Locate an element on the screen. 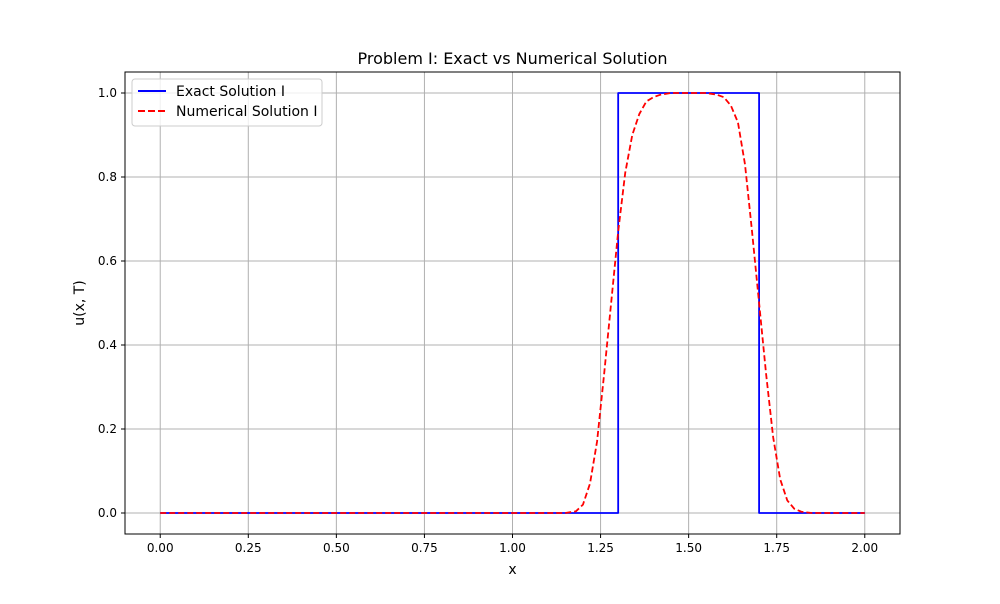  x-tick-label: 1.00 is located at coordinates (512, 548).